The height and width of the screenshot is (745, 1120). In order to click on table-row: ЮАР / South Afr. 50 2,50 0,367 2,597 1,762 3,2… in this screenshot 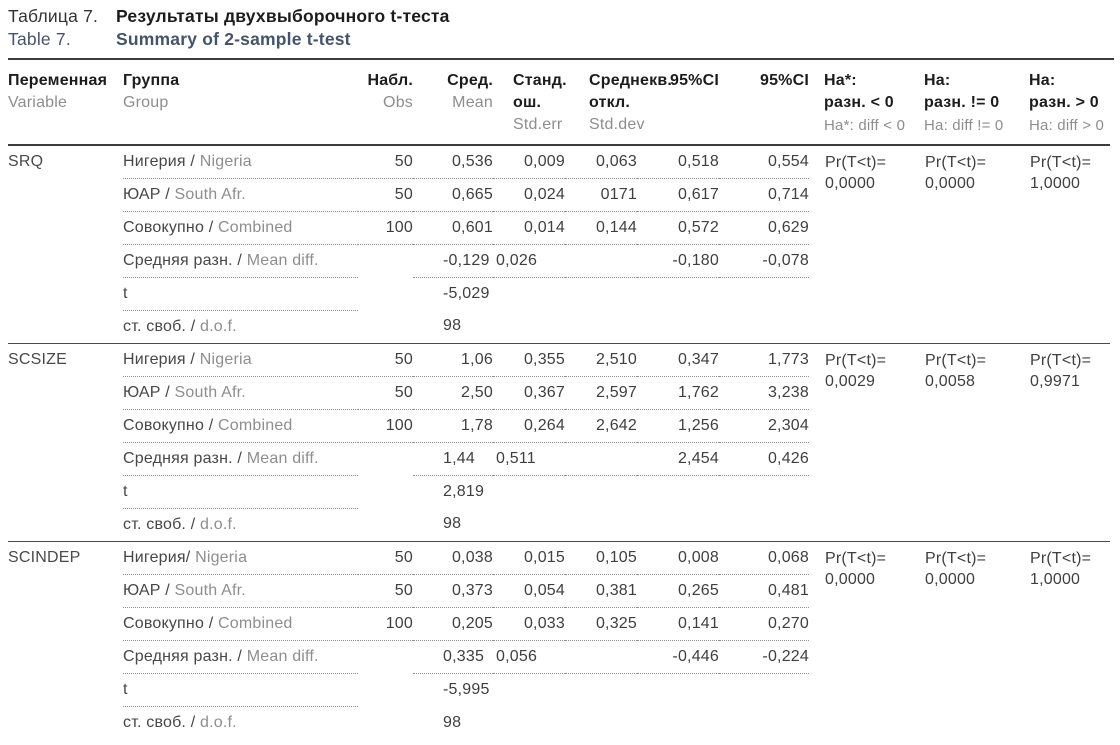, I will do `click(559, 393)`.